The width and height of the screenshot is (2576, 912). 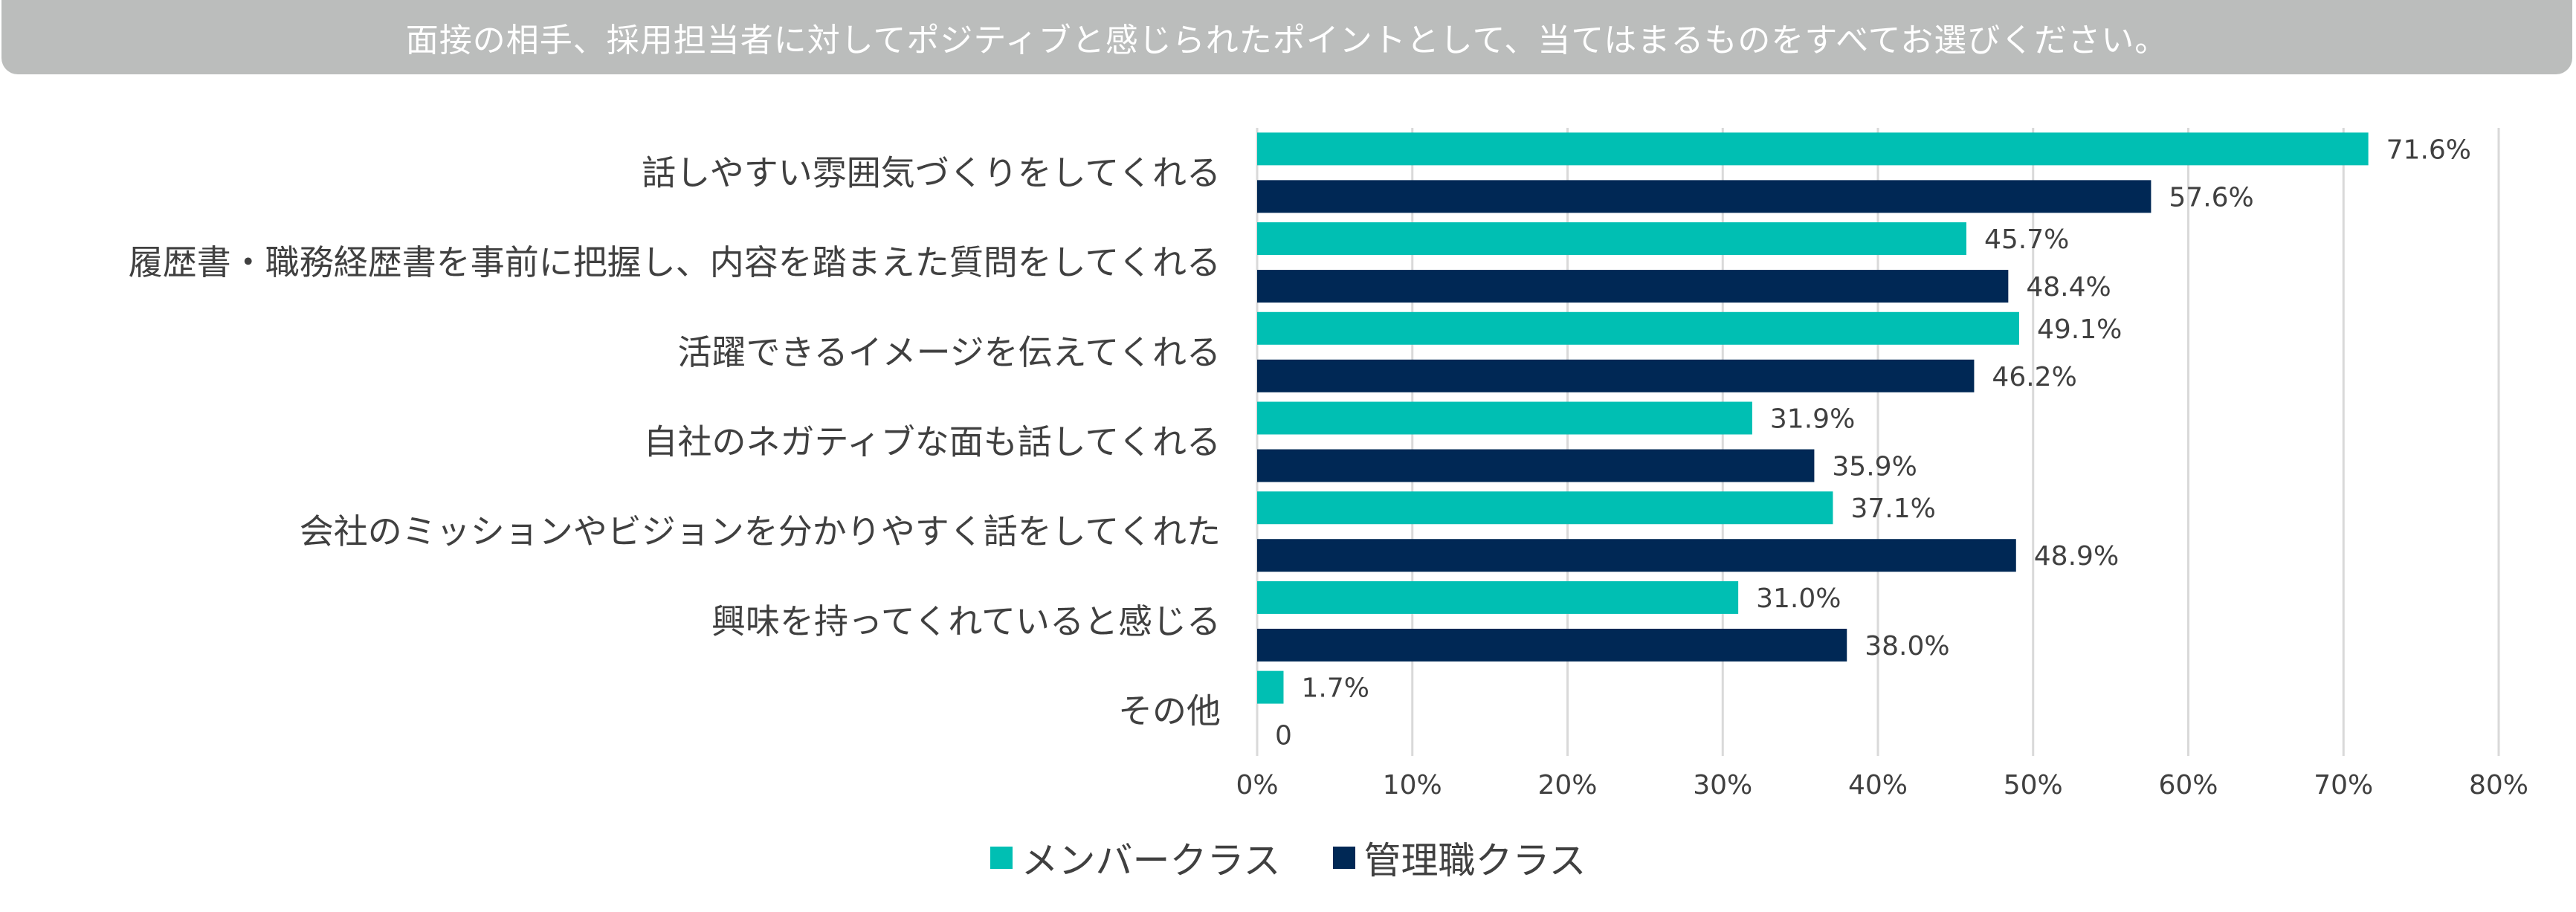 I want to click on x-tick-label: 40%, so click(x=1878, y=785).